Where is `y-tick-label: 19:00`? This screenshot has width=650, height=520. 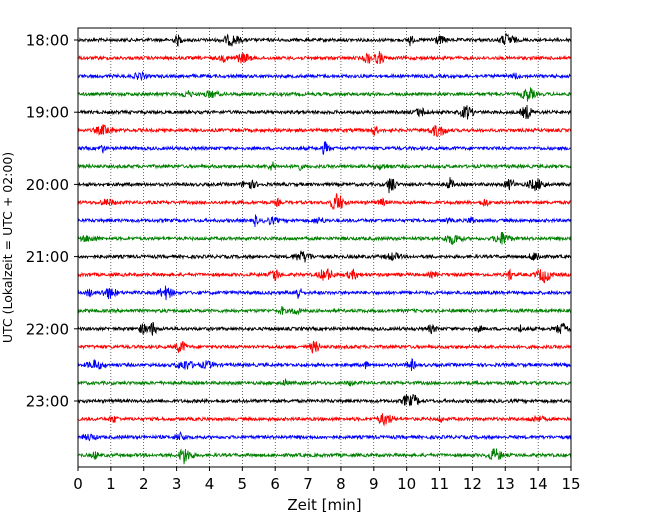
y-tick-label: 19:00 is located at coordinates (47, 113).